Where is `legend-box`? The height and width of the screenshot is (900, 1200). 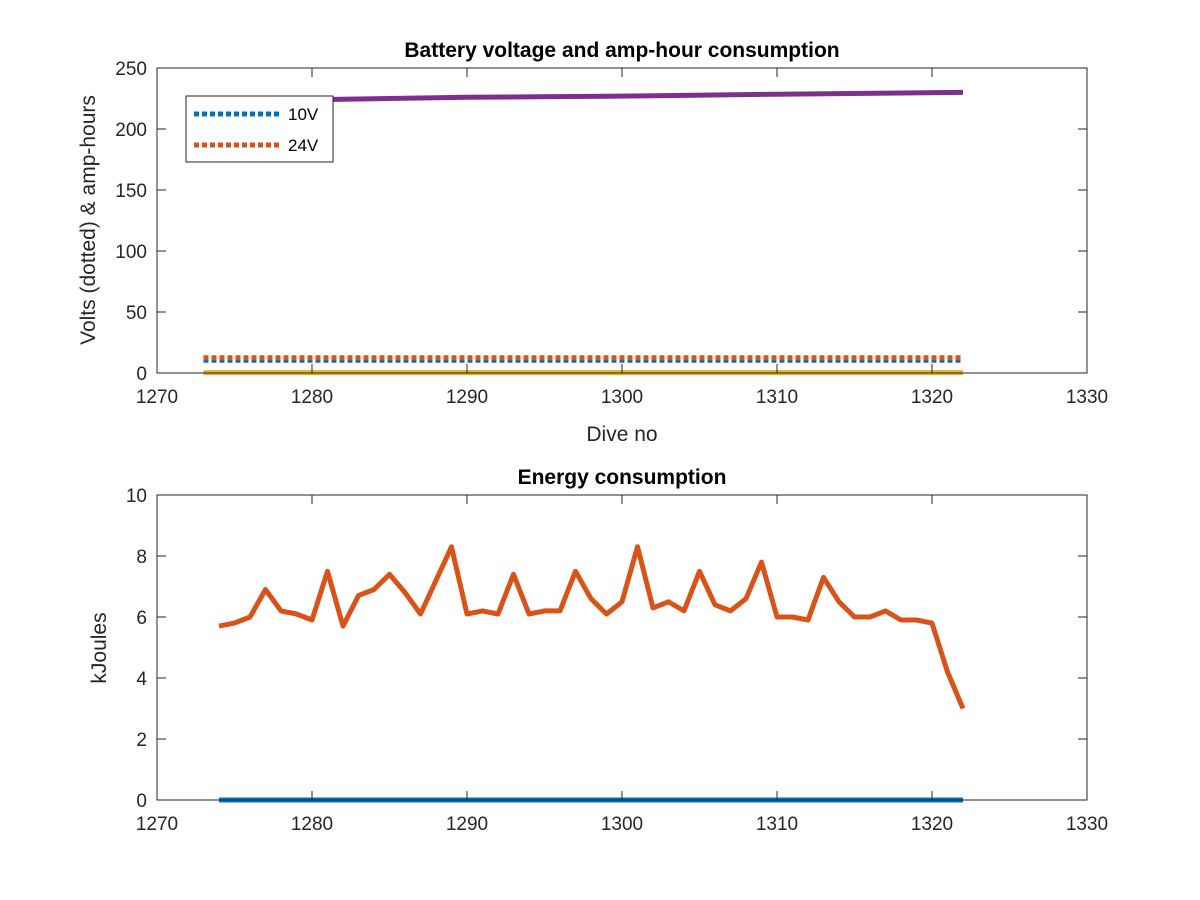
legend-box is located at coordinates (259, 129).